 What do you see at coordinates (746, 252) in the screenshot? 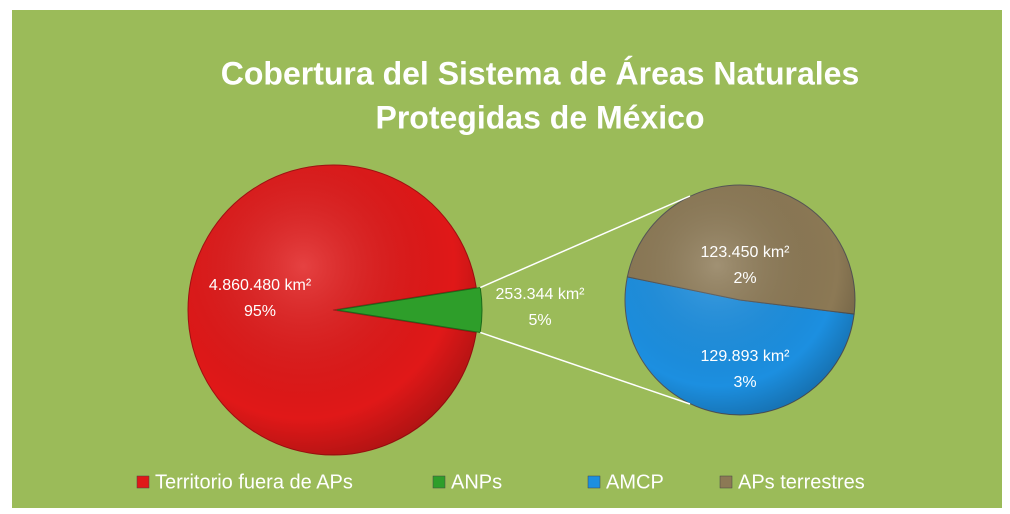
I see `data-label: 123.450 km²` at bounding box center [746, 252].